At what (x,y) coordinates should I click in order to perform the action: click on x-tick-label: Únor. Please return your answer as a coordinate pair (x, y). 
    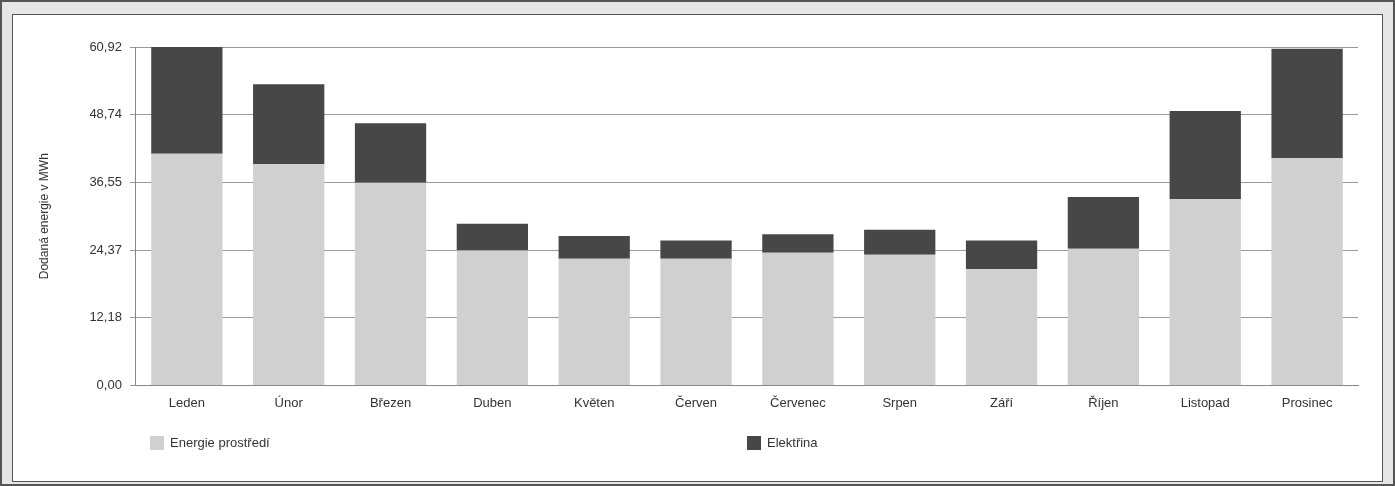
    Looking at the image, I should click on (289, 402).